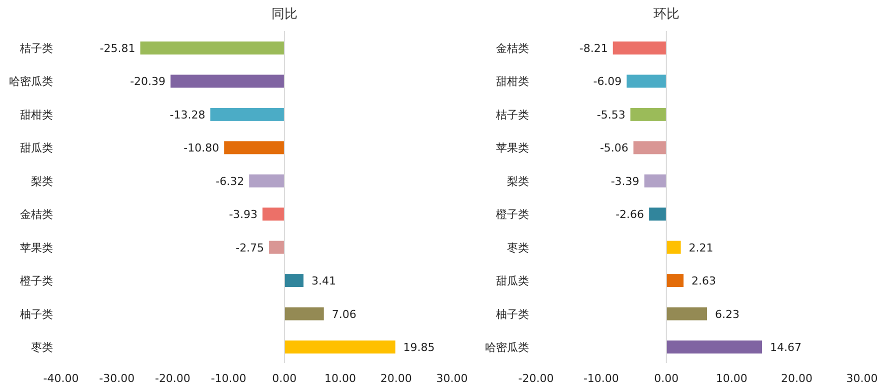 The image size is (894, 390). What do you see at coordinates (243, 215) in the screenshot?
I see `data-label: -3.93` at bounding box center [243, 215].